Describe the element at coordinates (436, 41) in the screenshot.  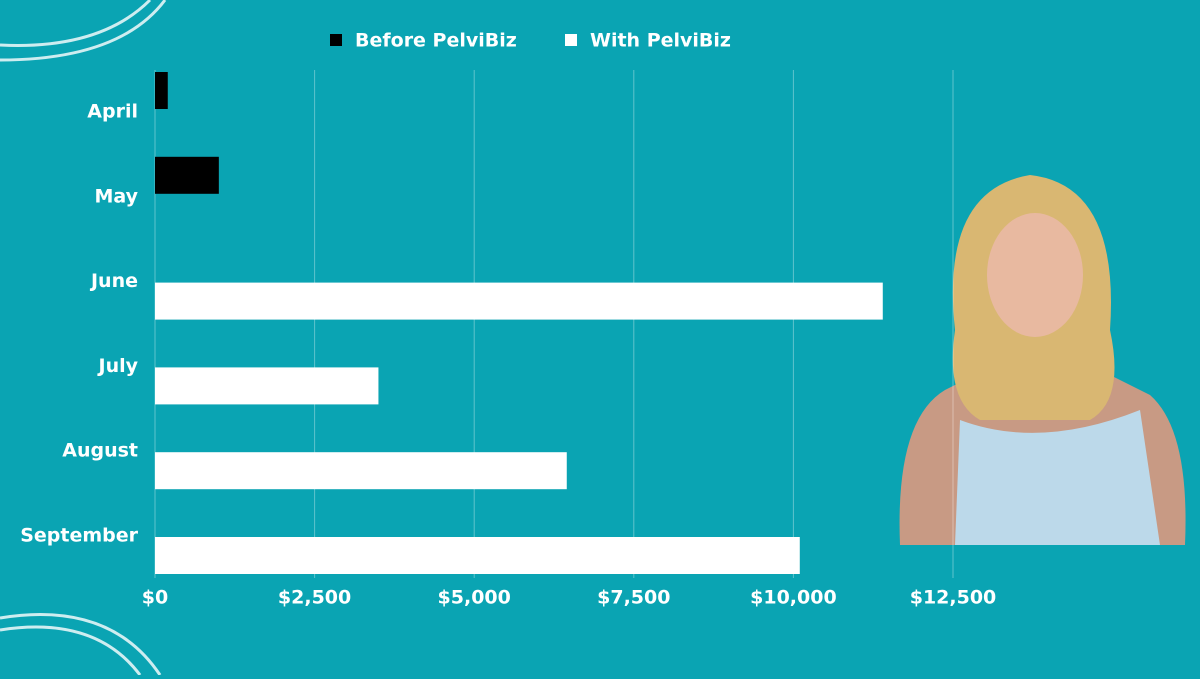
I see `legend-label: Before PelviBiz` at that location.